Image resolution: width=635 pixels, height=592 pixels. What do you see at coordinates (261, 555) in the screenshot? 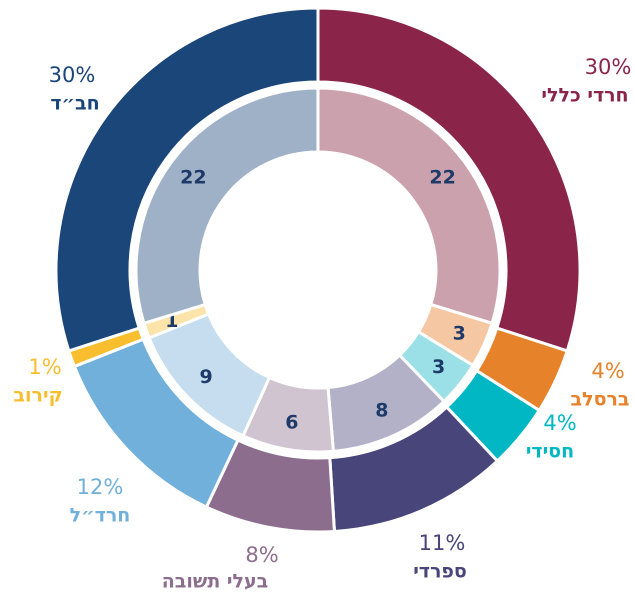
I see `percent-label: 8%` at bounding box center [261, 555].